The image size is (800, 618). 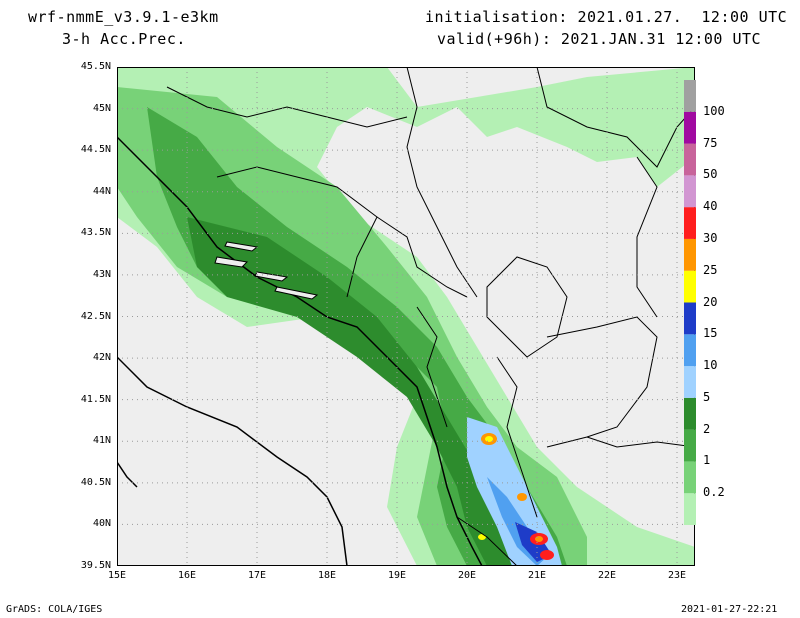 I want to click on latitude-label: 40.5N, so click(x=95, y=482).